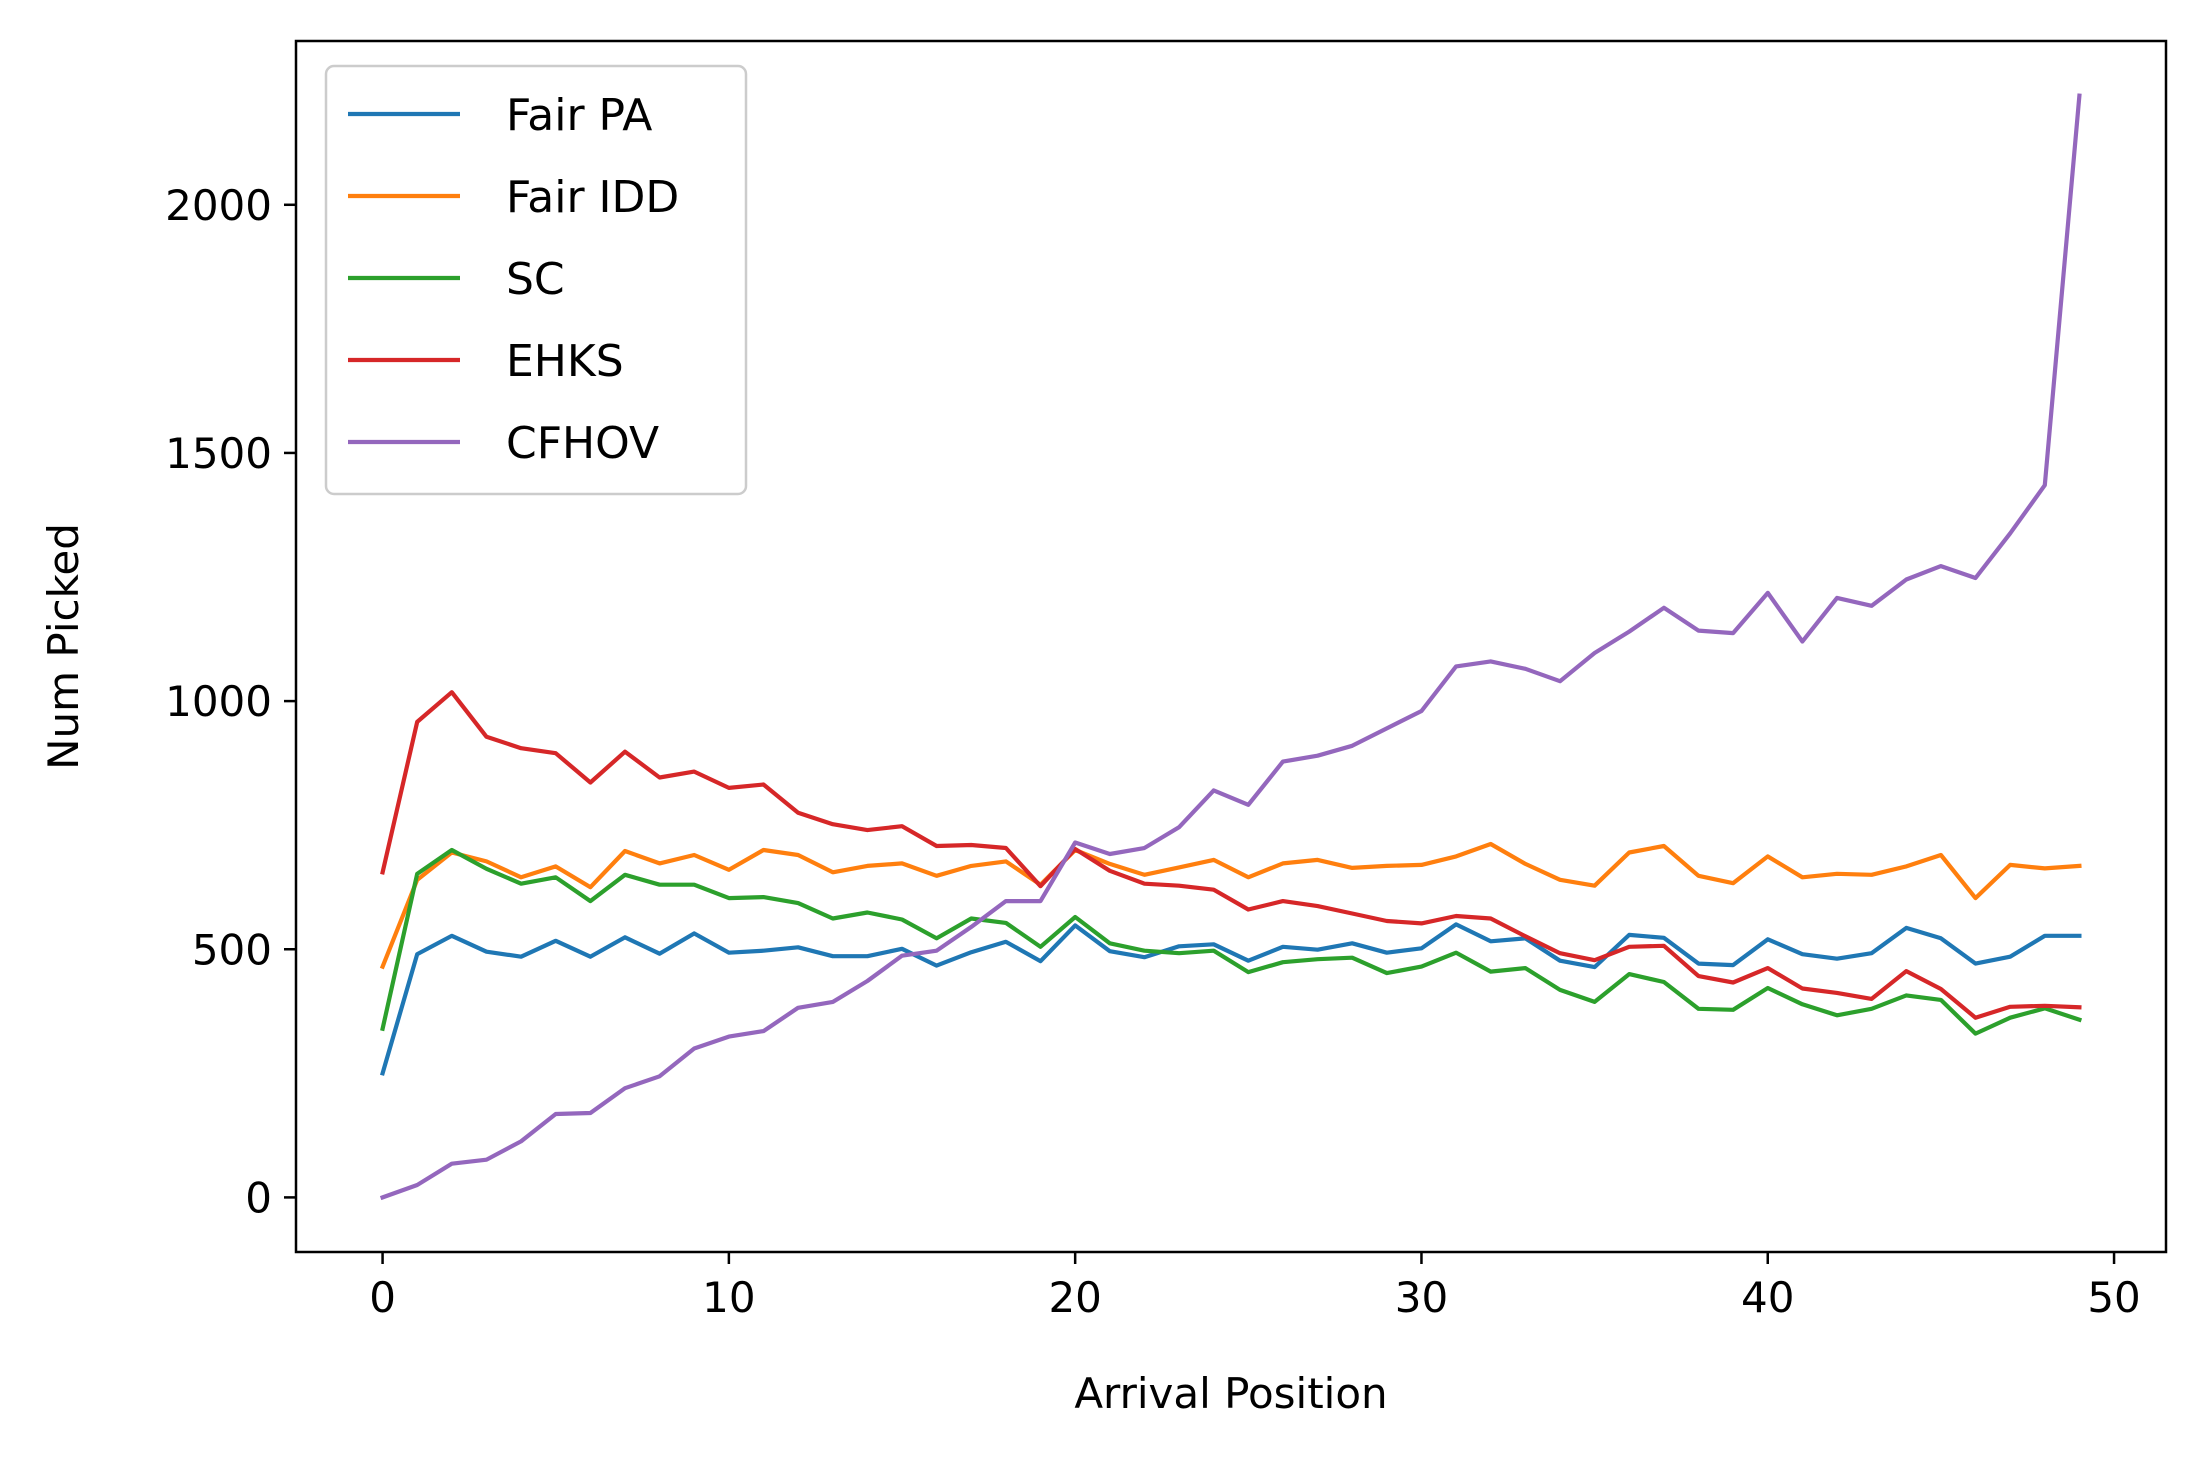  What do you see at coordinates (1255, 1287) in the screenshot?
I see `x-axis: 0 10 20 30 40 50` at bounding box center [1255, 1287].